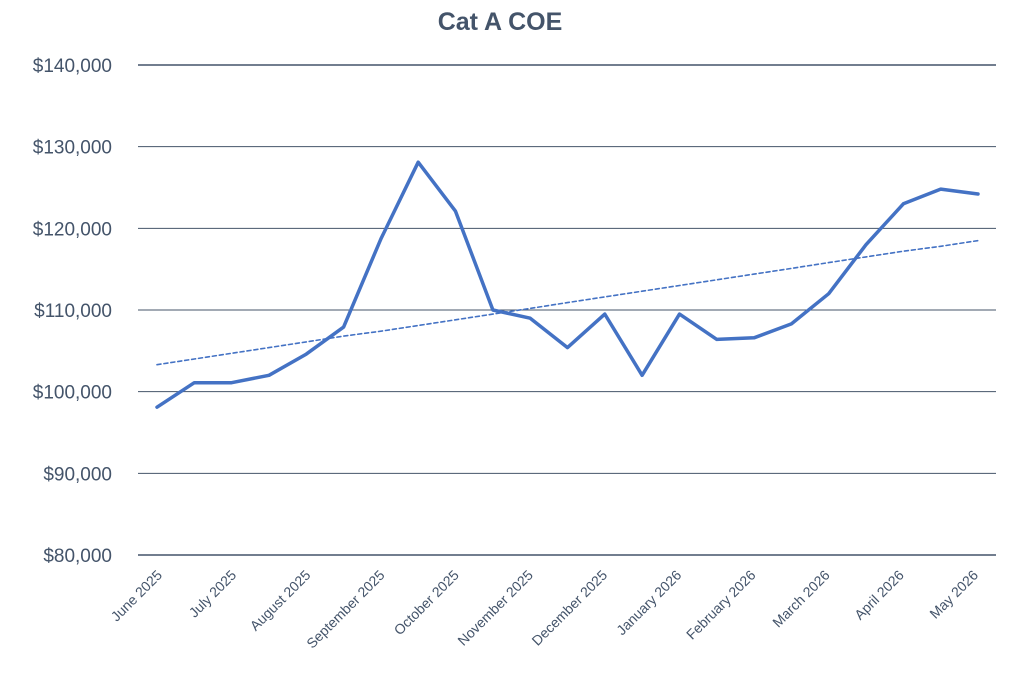 Image resolution: width=1024 pixels, height=683 pixels. Describe the element at coordinates (648, 602) in the screenshot. I see `x-tick-label: January 2026` at that location.